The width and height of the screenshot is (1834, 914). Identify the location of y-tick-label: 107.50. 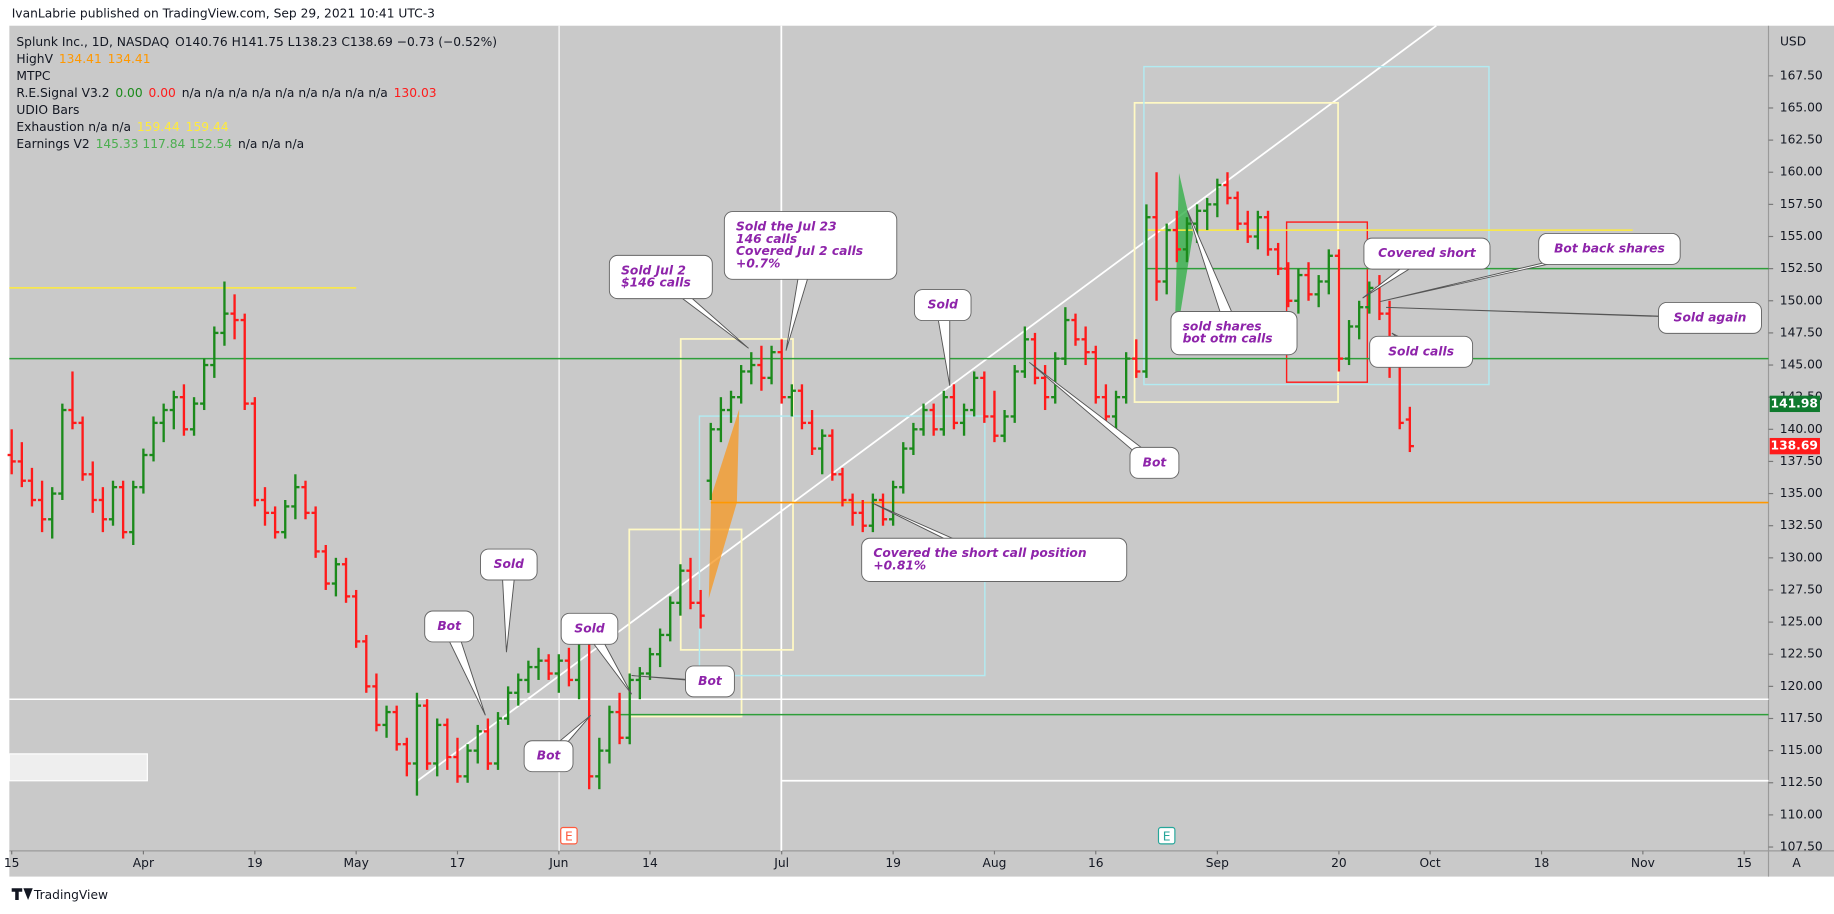
(1801, 847).